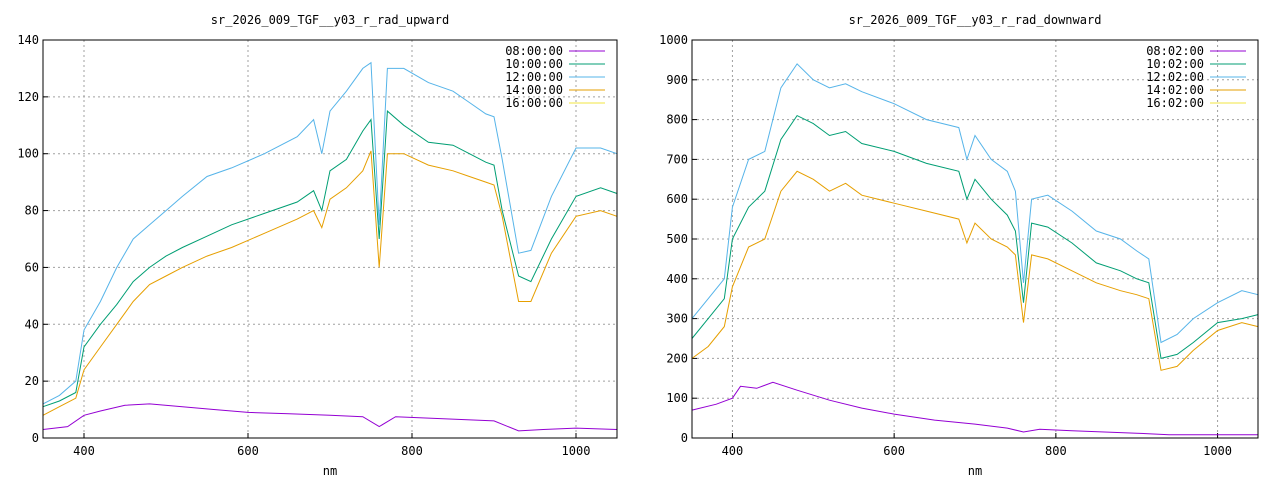 This screenshot has height=480, width=1280. What do you see at coordinates (1175, 51) in the screenshot?
I see `legend-label: 08:02:00` at bounding box center [1175, 51].